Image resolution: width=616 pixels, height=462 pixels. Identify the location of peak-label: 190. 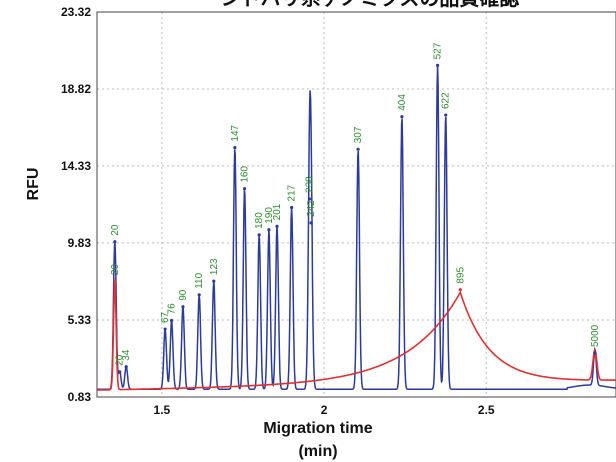
(269, 215).